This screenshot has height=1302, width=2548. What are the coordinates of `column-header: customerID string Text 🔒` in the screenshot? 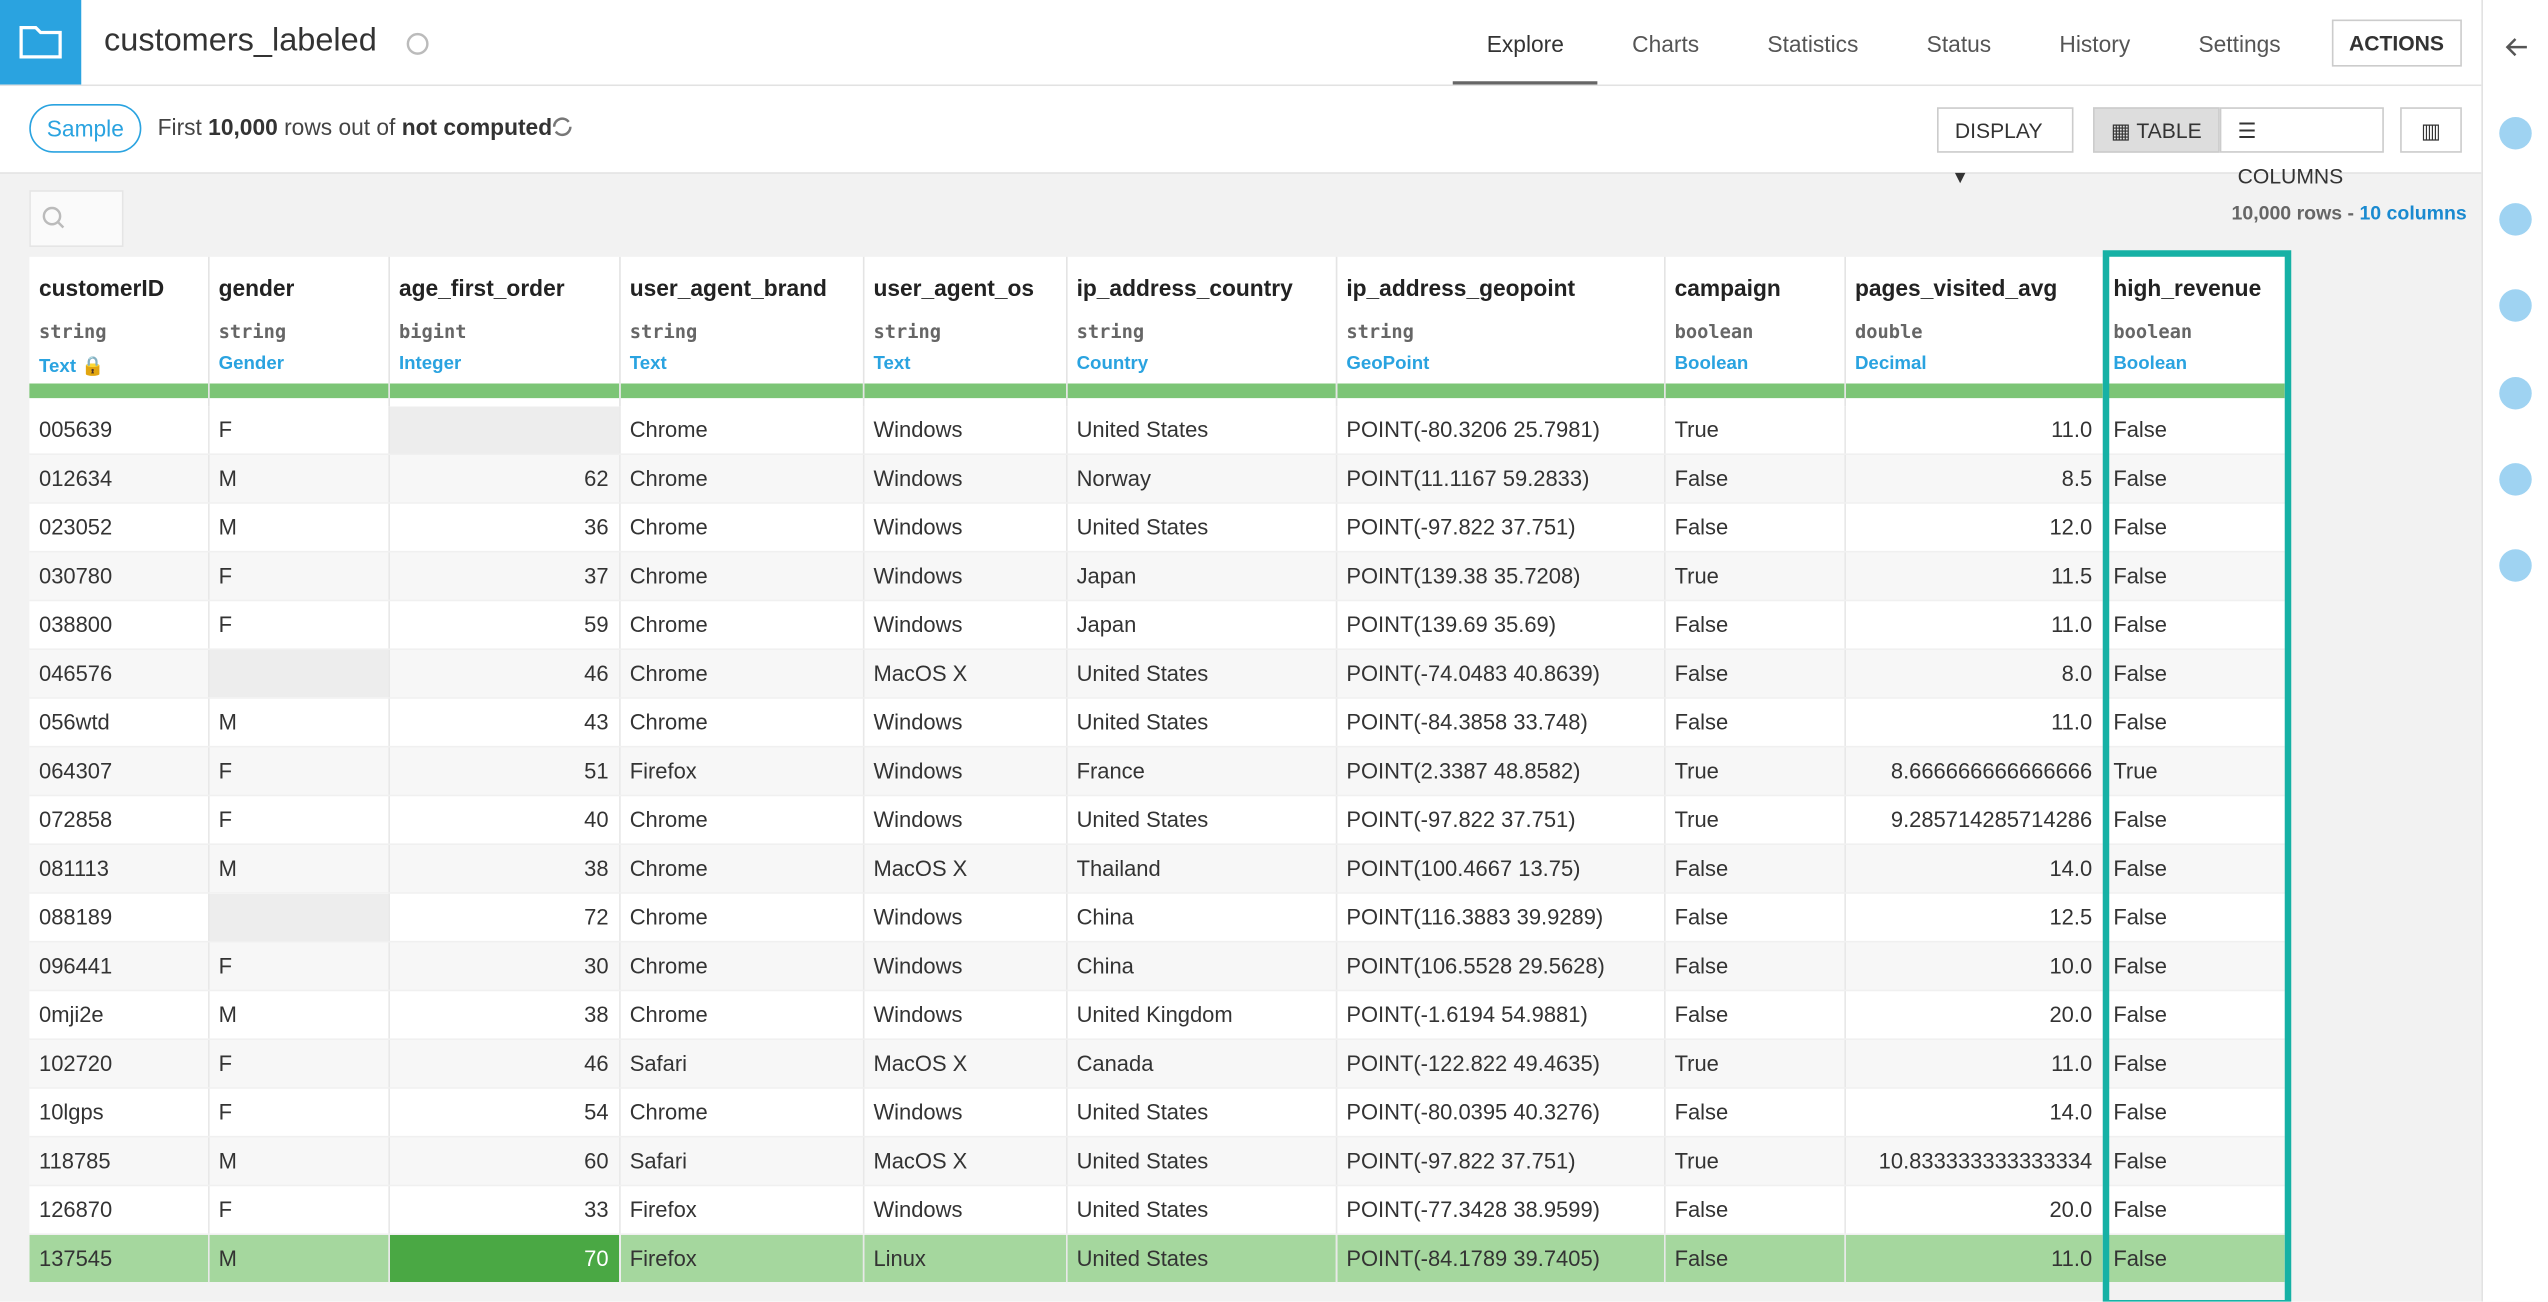 It's located at (119, 331).